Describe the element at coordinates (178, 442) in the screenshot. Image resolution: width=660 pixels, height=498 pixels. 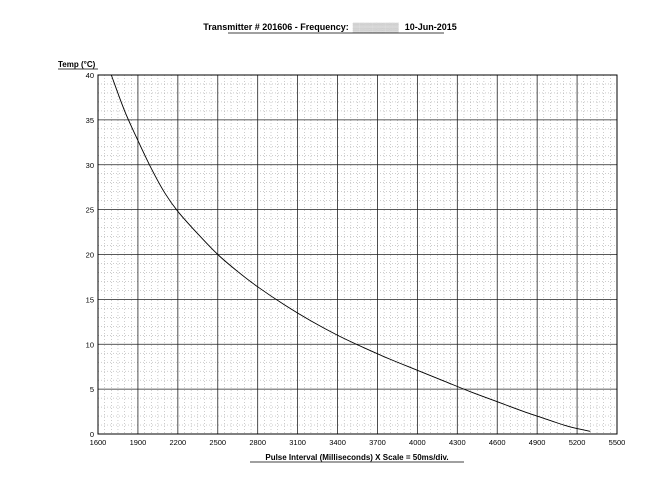
I see `x-tick-label: 2200` at that location.